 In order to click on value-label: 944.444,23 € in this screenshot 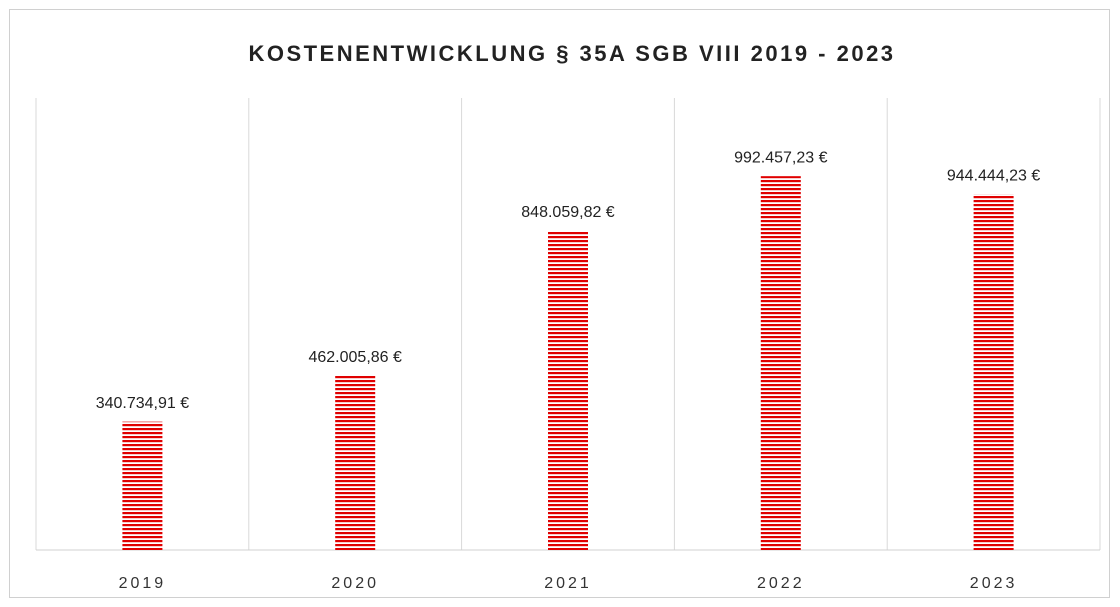, I will do `click(994, 175)`.